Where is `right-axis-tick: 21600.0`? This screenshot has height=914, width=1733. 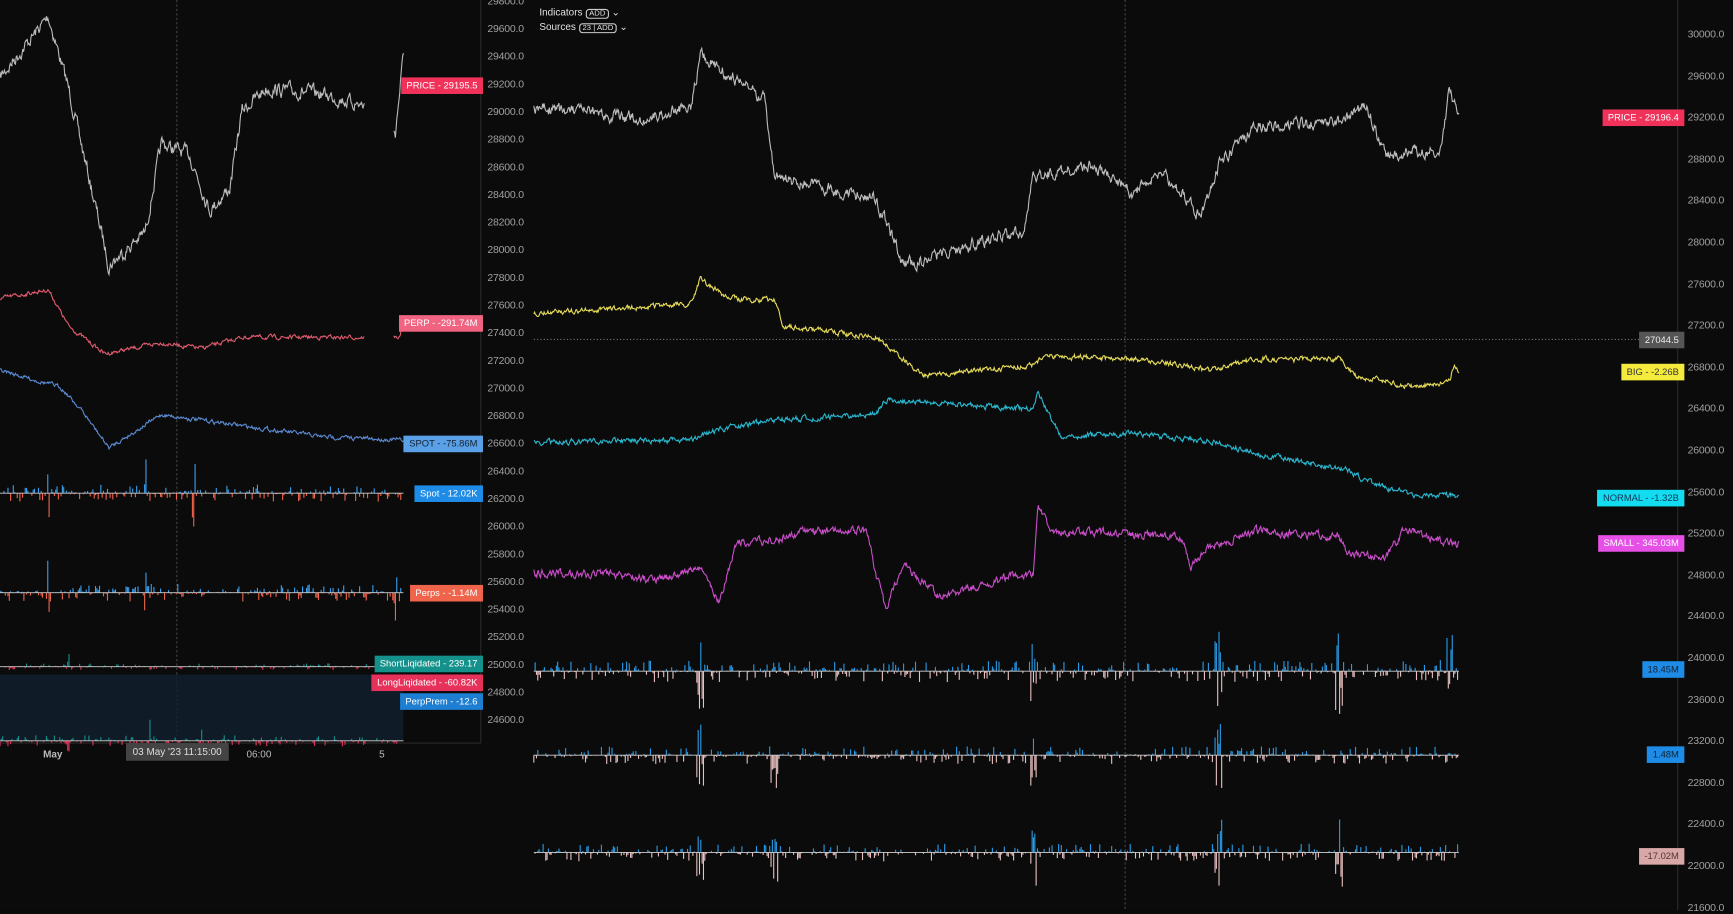
right-axis-tick: 21600.0 is located at coordinates (1706, 907).